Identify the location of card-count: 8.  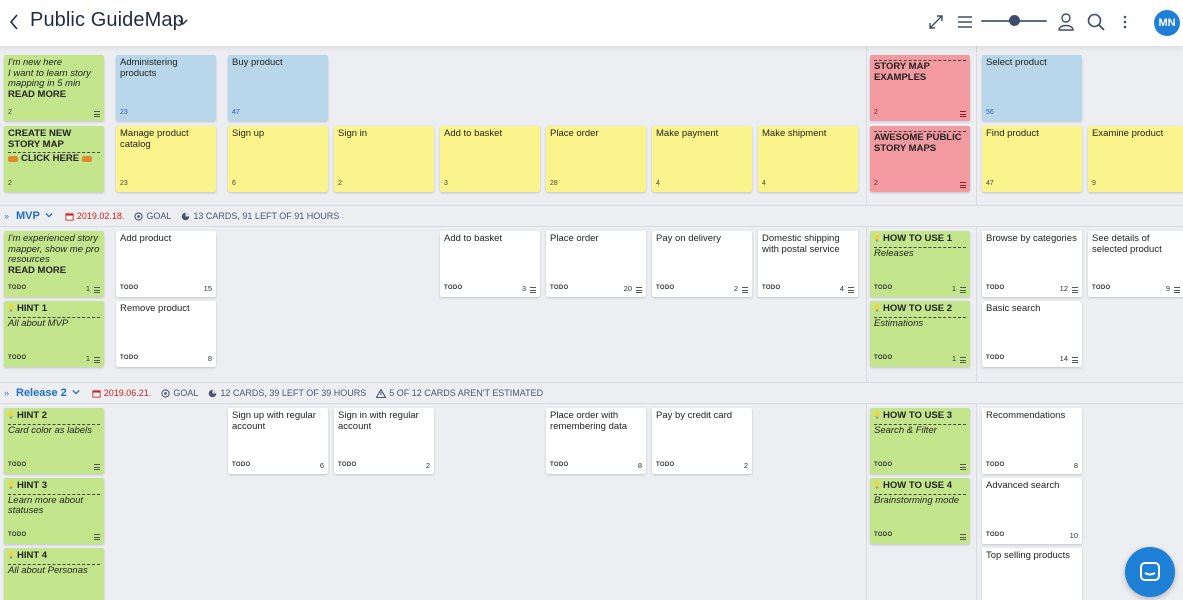
(209, 358).